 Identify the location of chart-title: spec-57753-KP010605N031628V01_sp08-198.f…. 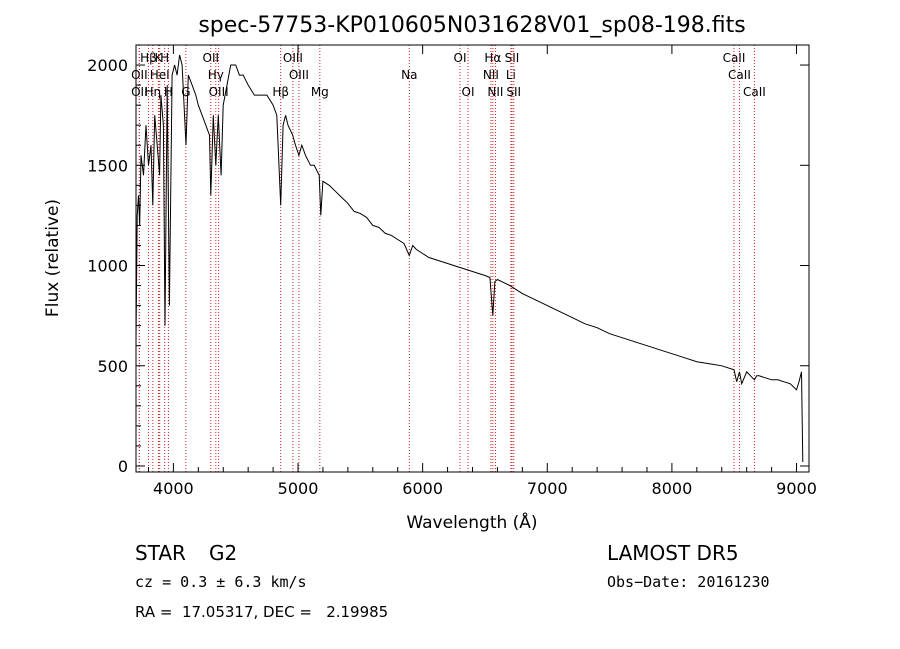
(471, 25).